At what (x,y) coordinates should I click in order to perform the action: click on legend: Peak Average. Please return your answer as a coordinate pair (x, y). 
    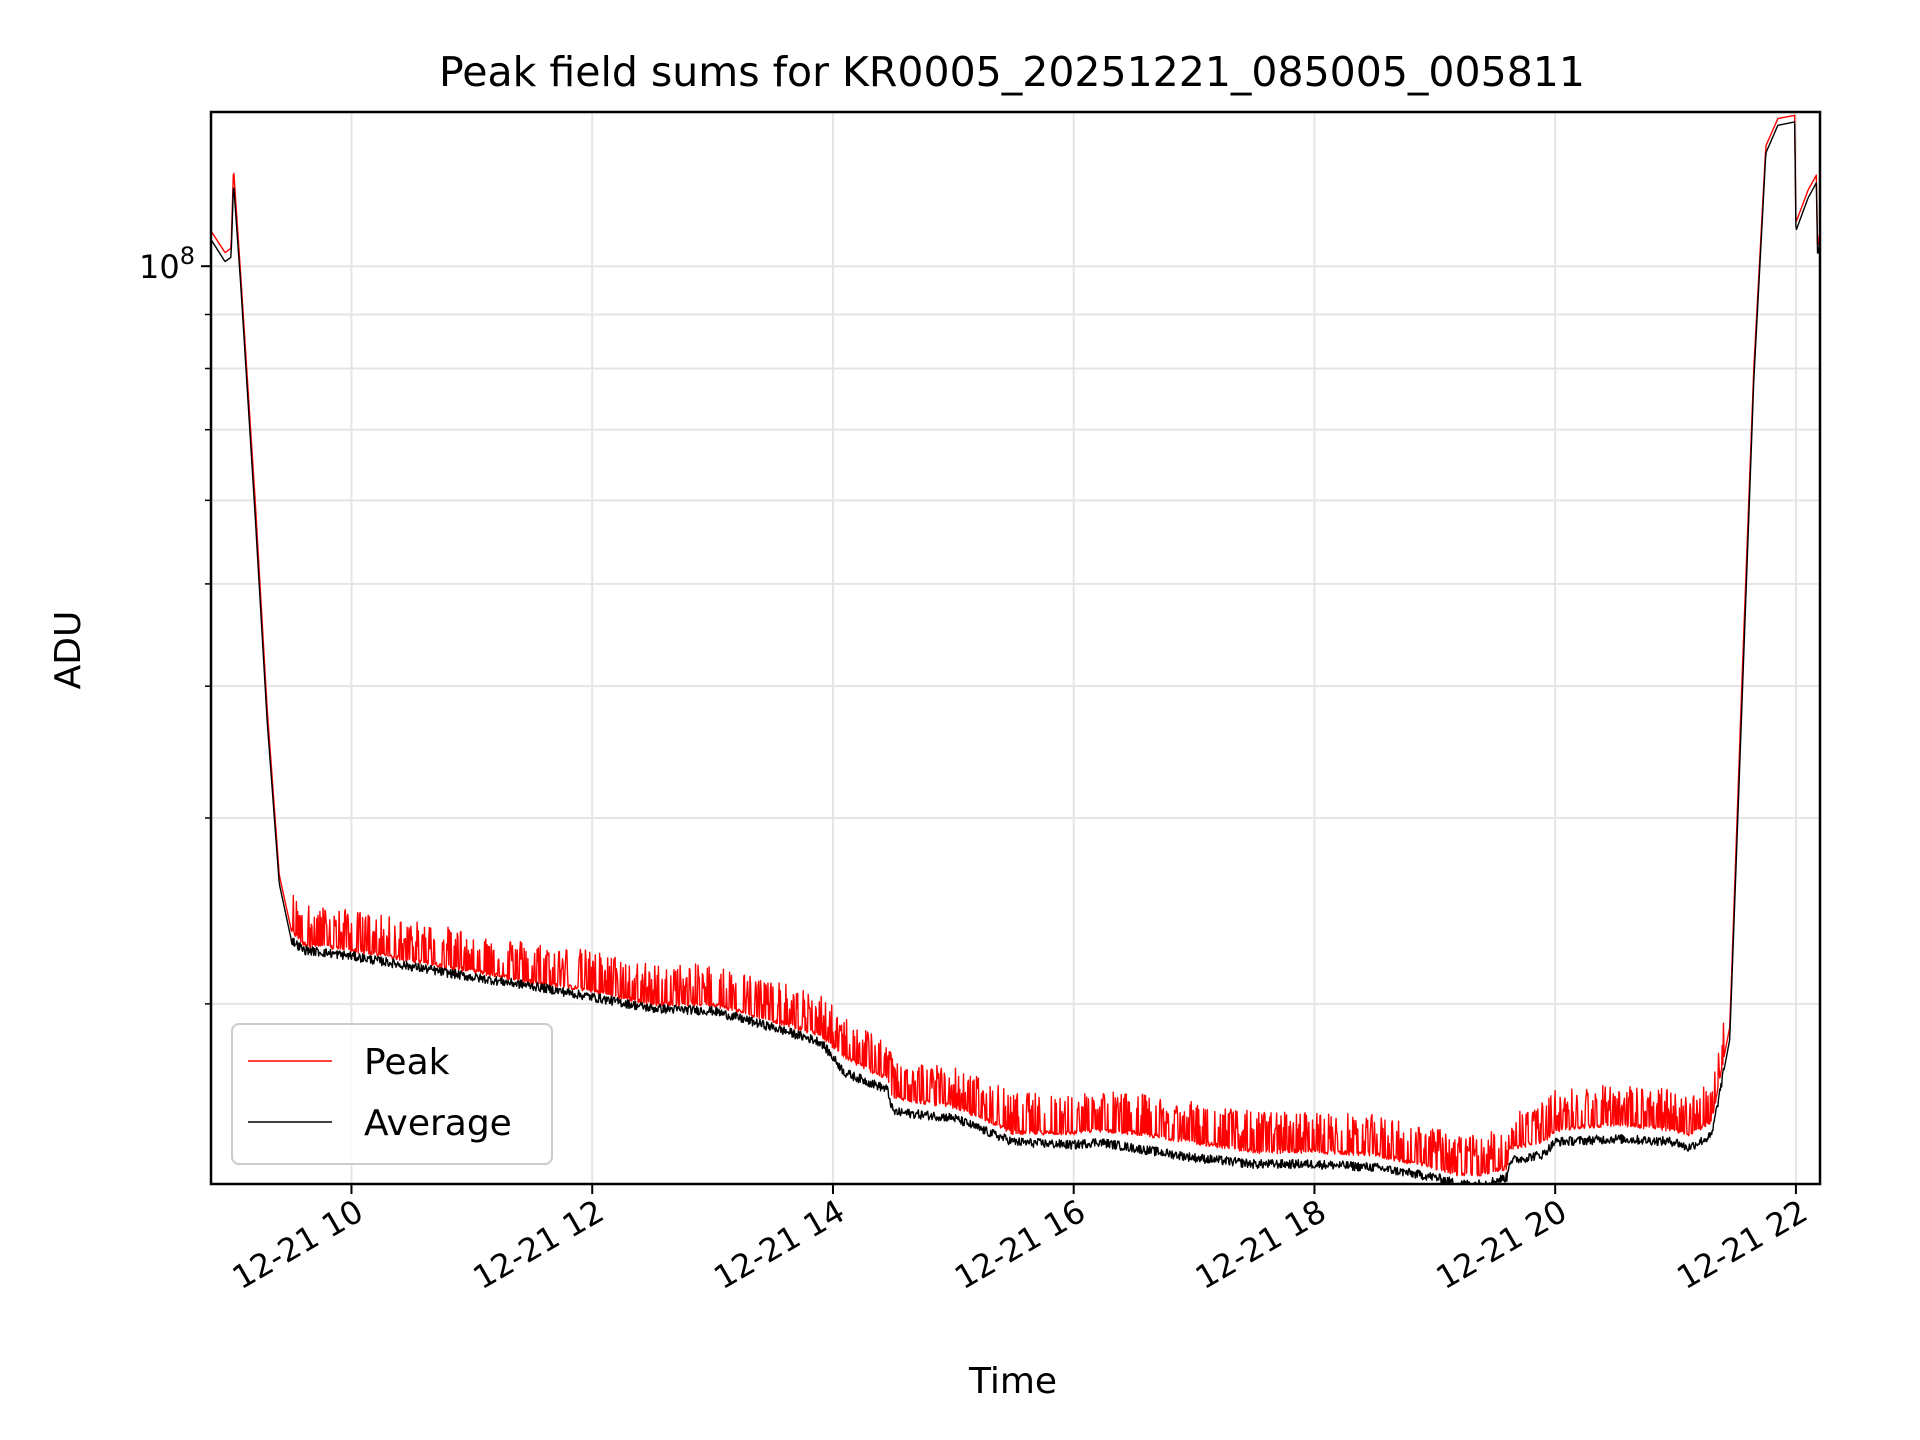
    Looking at the image, I should click on (392, 1094).